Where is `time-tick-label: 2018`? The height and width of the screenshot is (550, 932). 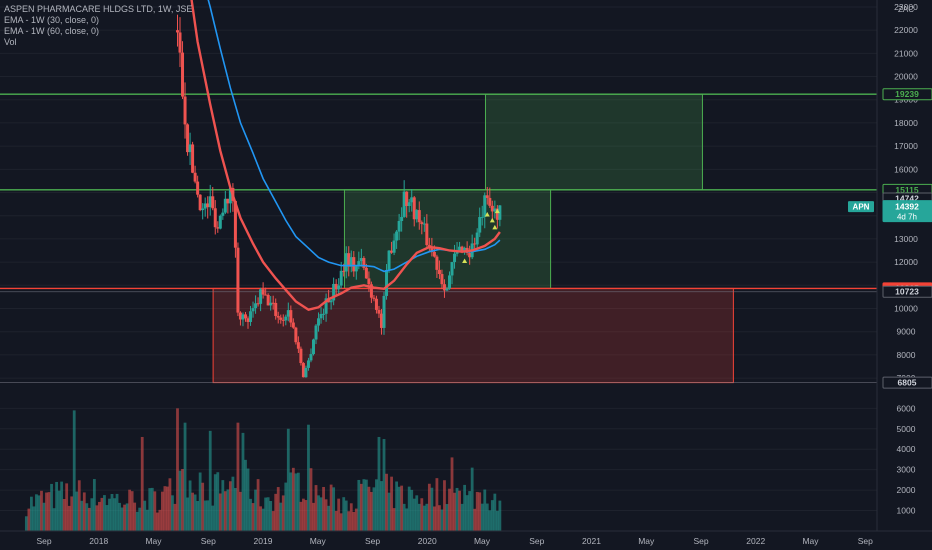 time-tick-label: 2018 is located at coordinates (98, 541).